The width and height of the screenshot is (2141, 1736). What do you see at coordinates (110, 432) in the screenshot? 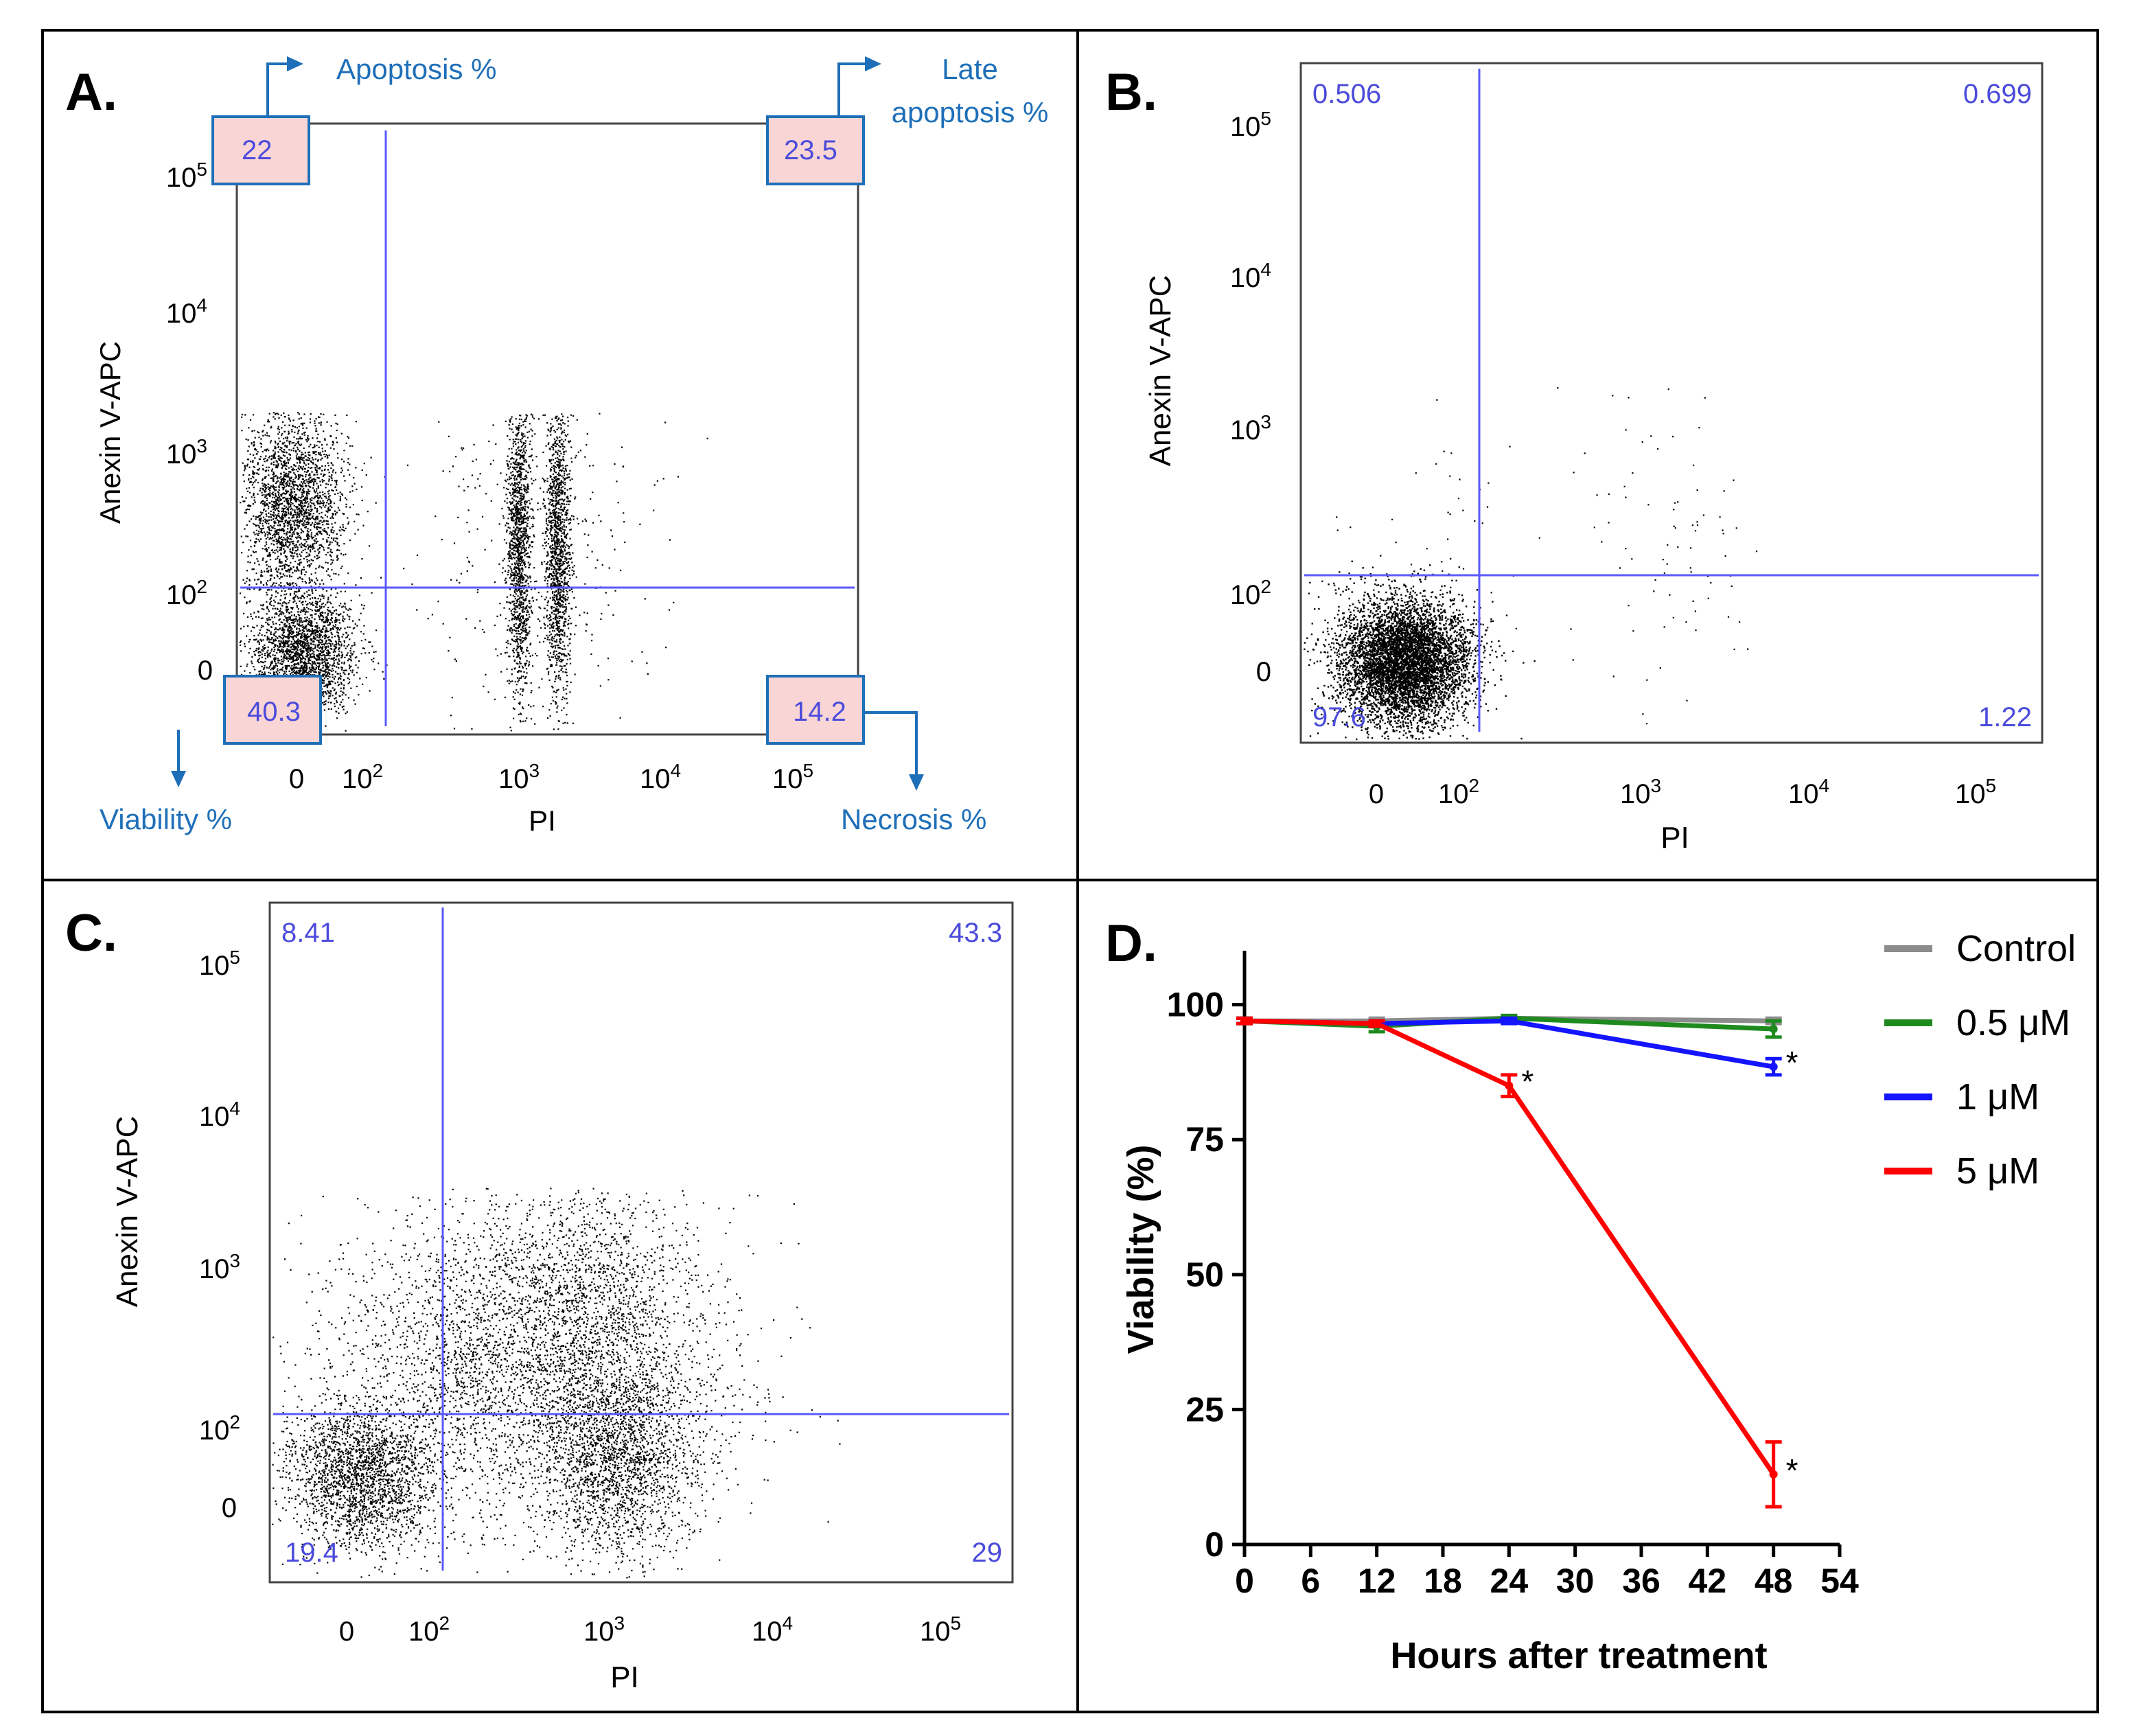
I see `panel-a-y-axis-label: Anexin V-APC` at bounding box center [110, 432].